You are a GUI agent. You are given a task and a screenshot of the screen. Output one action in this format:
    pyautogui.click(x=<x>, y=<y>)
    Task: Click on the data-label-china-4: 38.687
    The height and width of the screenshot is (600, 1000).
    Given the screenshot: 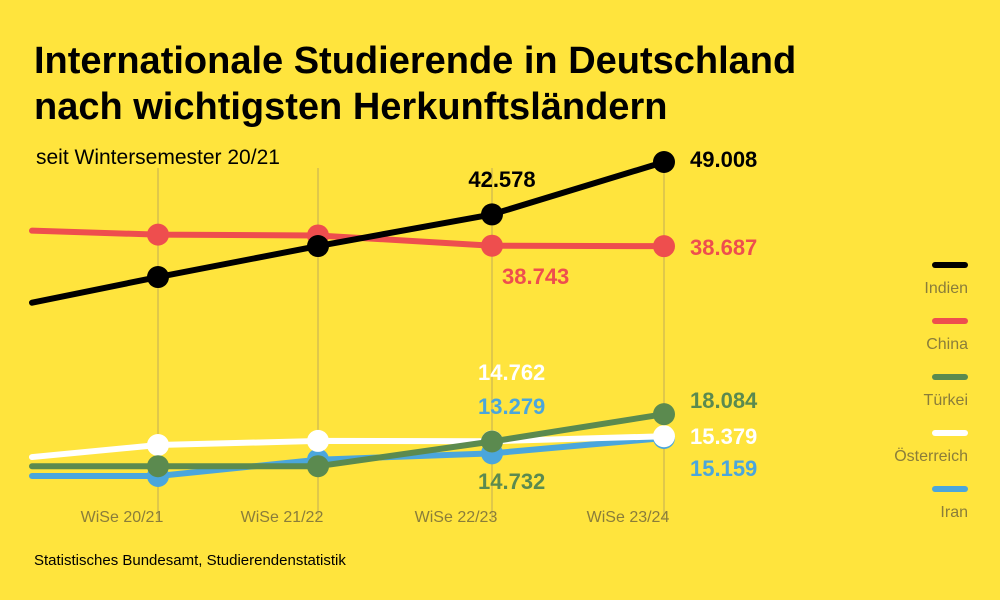 What is the action you would take?
    pyautogui.click(x=723, y=247)
    